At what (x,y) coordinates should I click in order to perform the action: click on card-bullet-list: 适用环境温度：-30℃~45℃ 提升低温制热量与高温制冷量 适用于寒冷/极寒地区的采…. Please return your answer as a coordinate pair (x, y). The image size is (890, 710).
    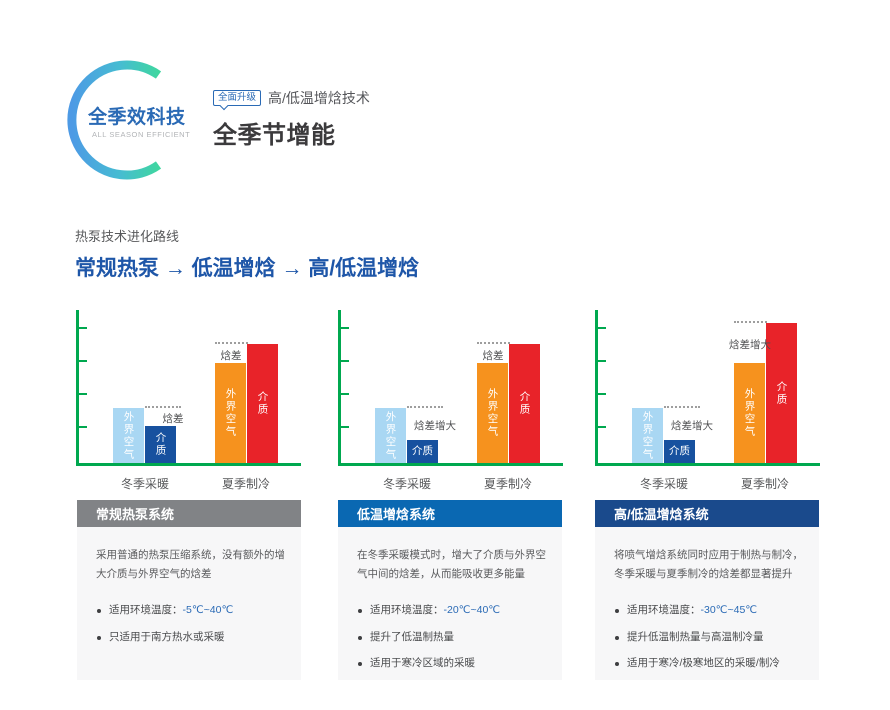
    Looking at the image, I should click on (710, 637).